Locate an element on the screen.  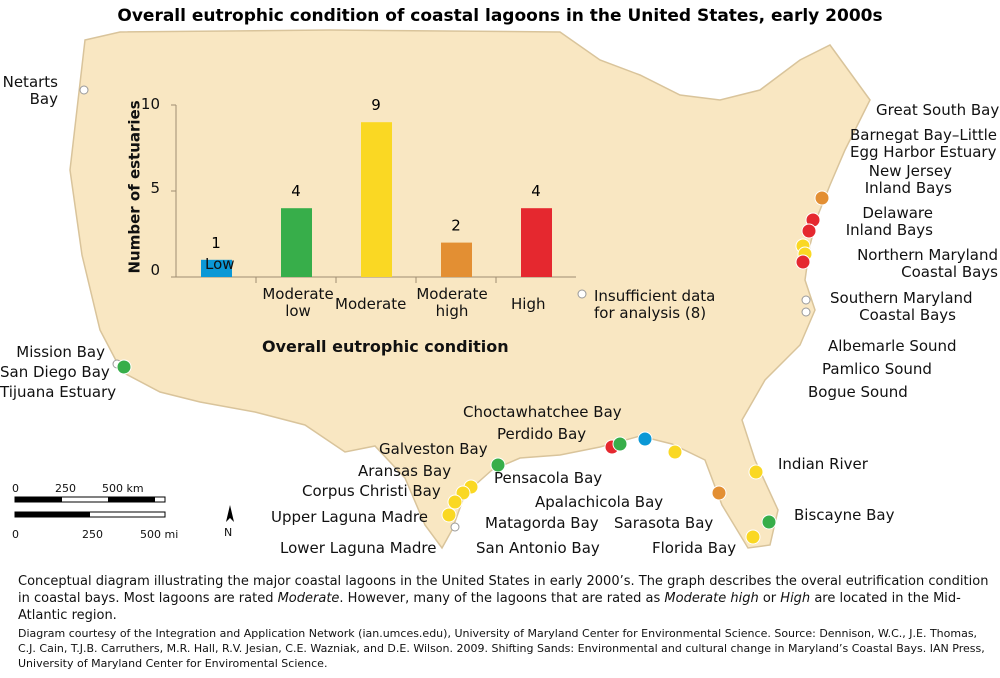
scale-mi-500: 500 mi is located at coordinates (159, 534).